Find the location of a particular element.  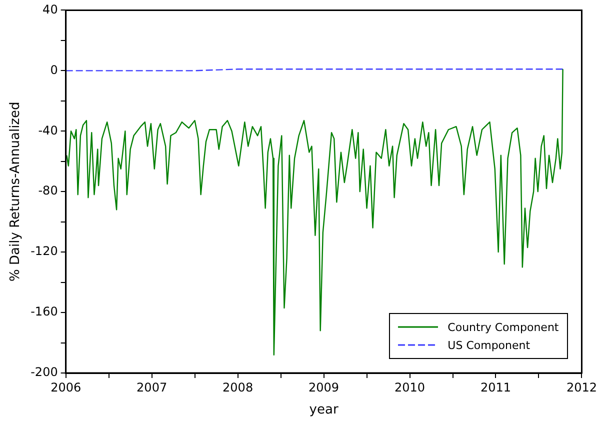

x-axis-title: year is located at coordinates (324, 410).